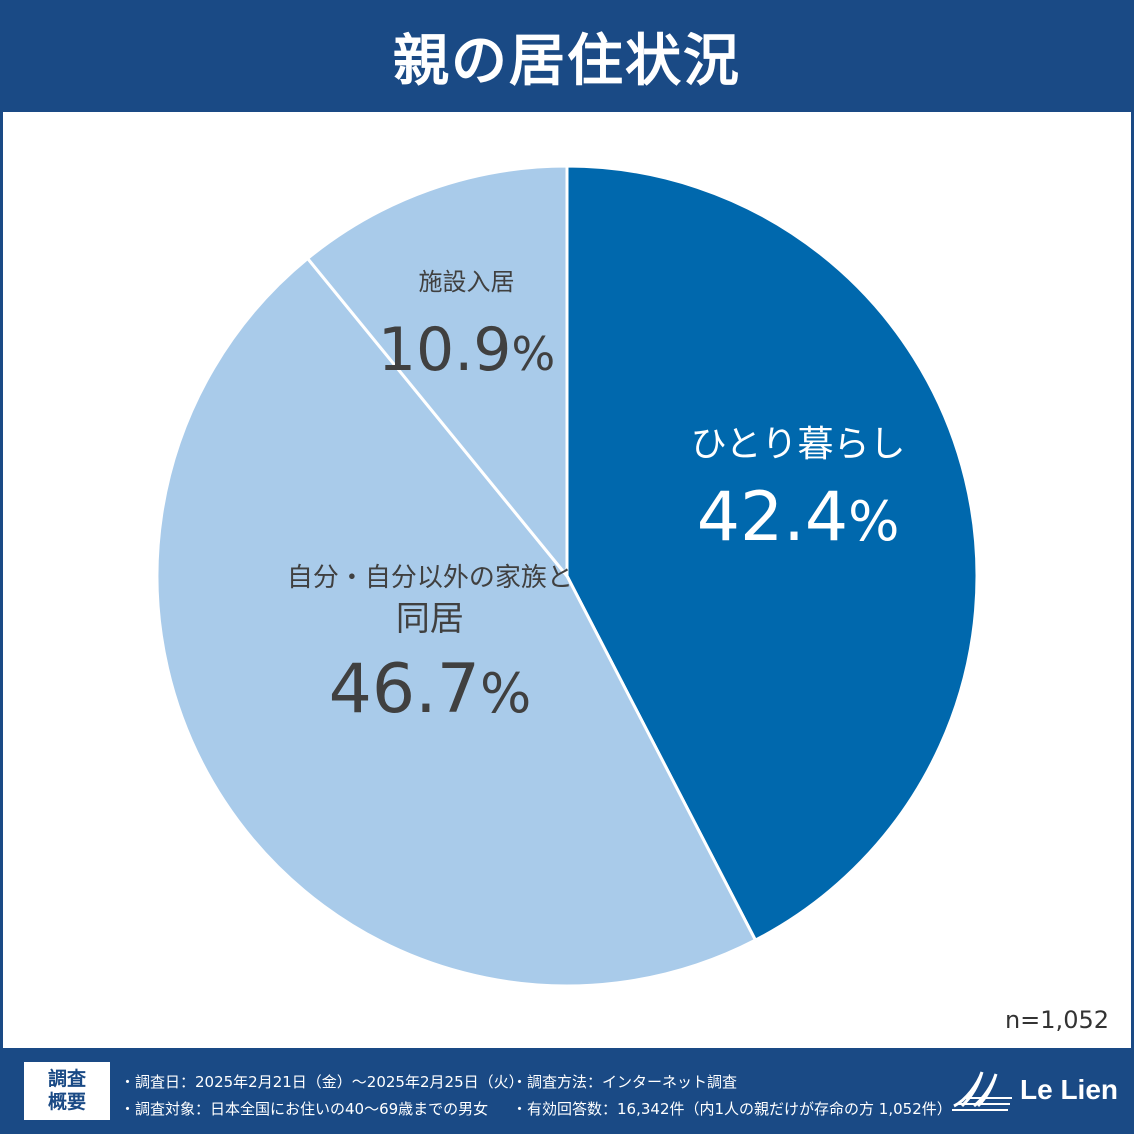 The width and height of the screenshot is (1134, 1134). What do you see at coordinates (732, 1109) in the screenshot?
I see `survey-responses: ・有効回答数：16,342件（内1人の親だけが存命の方 1,052件）` at bounding box center [732, 1109].